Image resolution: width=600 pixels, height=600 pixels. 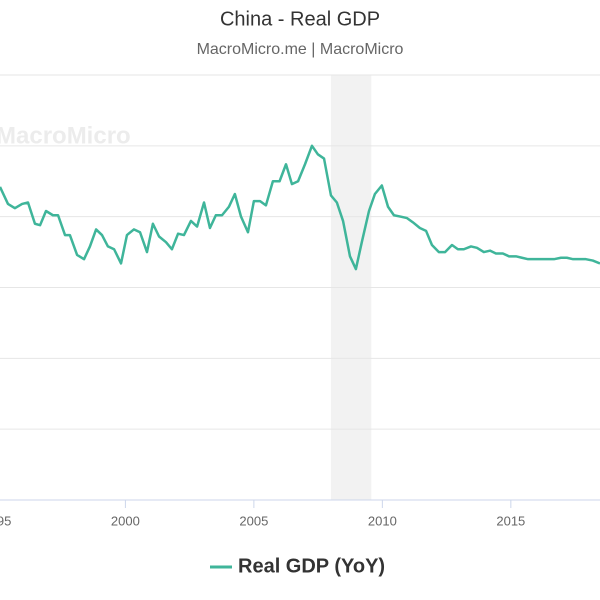 What do you see at coordinates (311, 566) in the screenshot?
I see `legend-label: Real GDP (YoY)` at bounding box center [311, 566].